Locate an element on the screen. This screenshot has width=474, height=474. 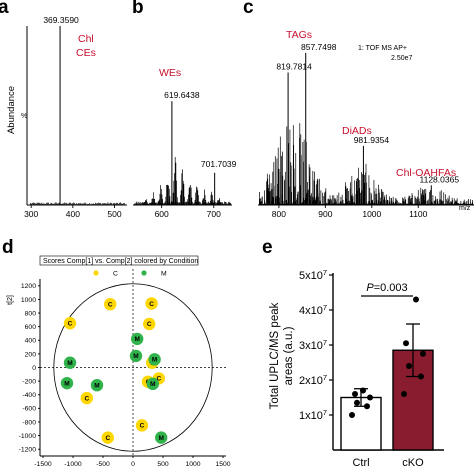
pca-x-tick-label: 1000 is located at coordinates (192, 464).